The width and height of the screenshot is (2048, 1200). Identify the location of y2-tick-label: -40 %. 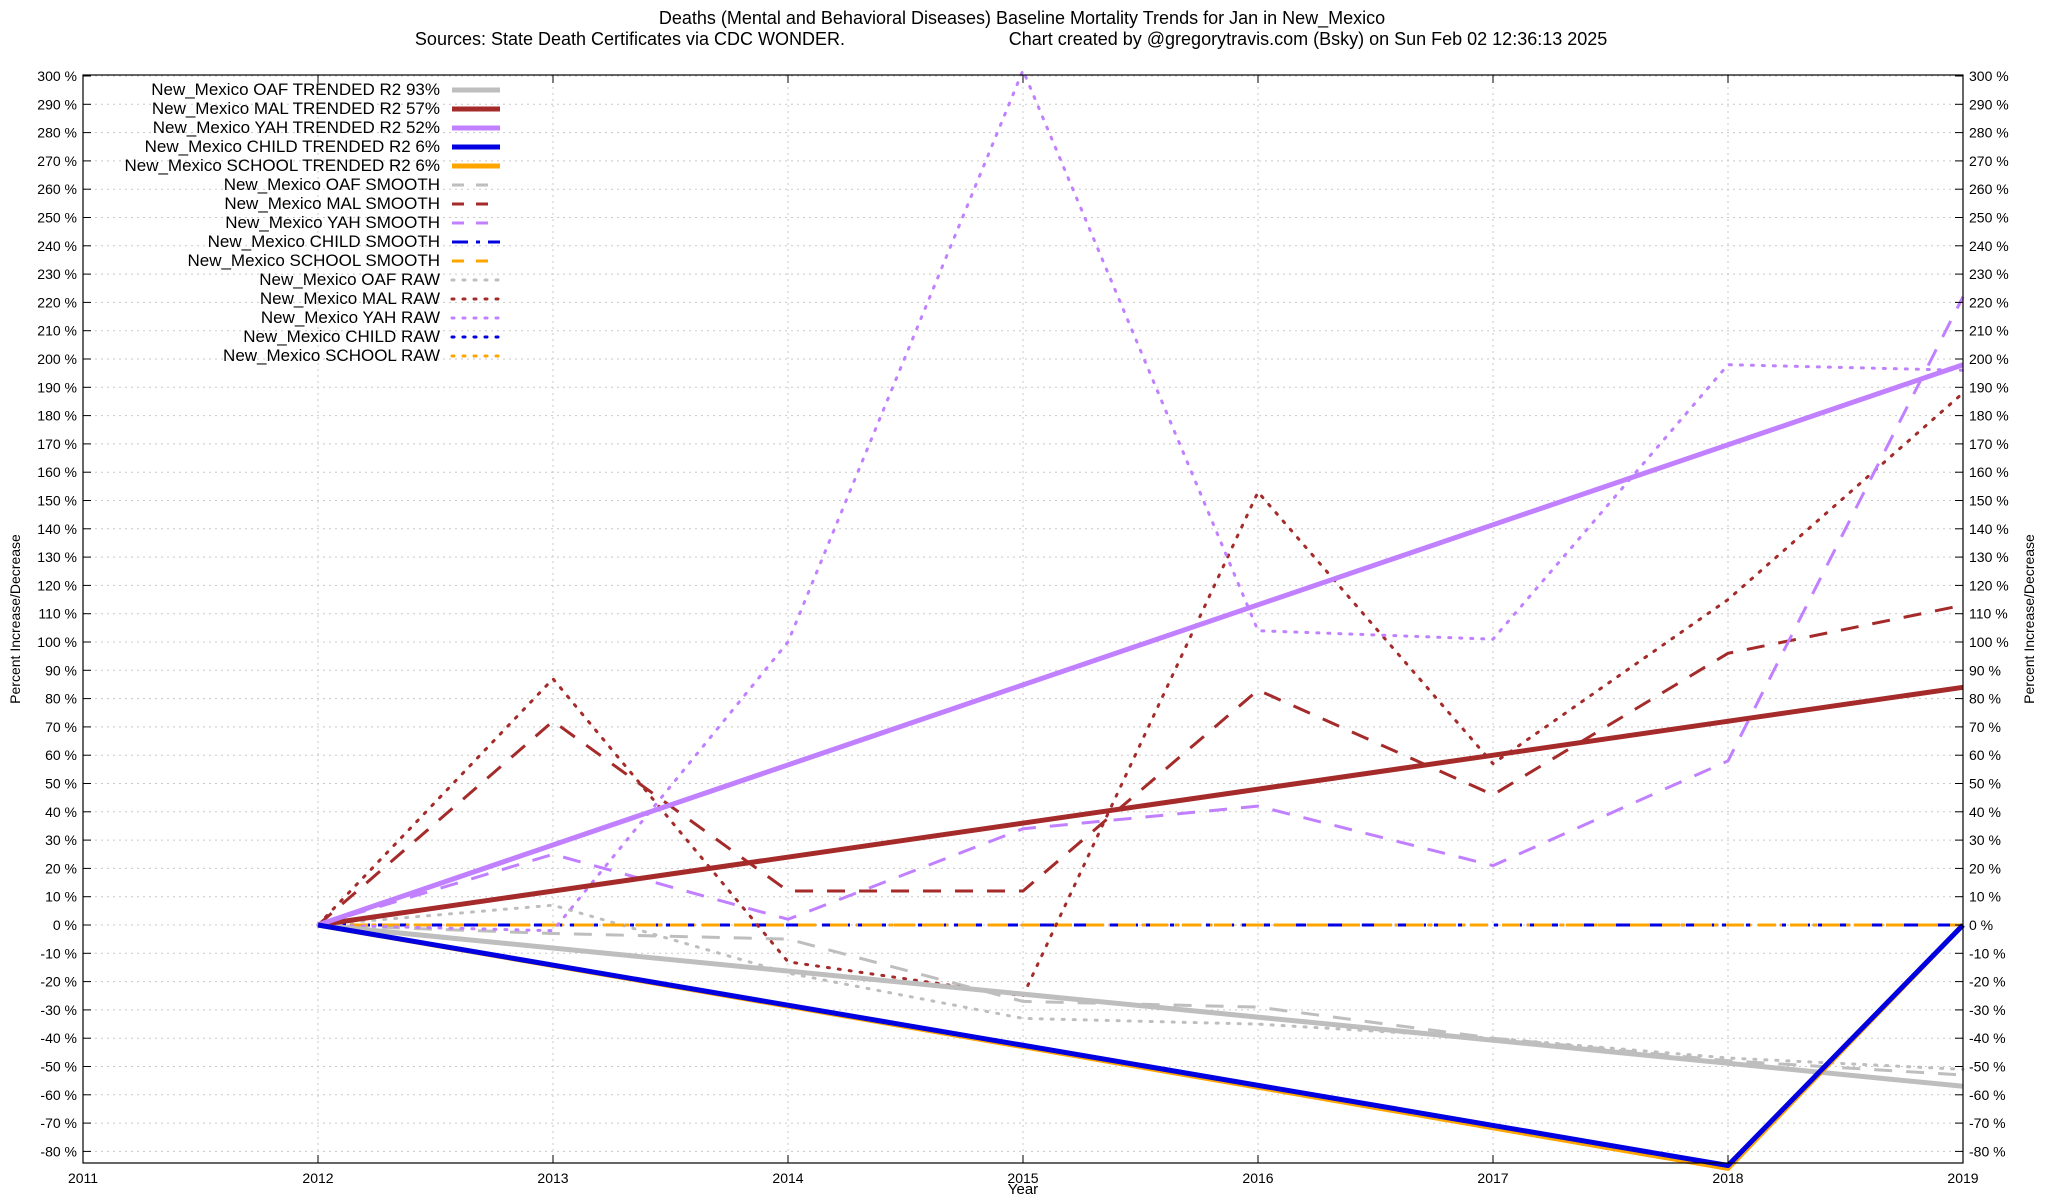
(1987, 1038).